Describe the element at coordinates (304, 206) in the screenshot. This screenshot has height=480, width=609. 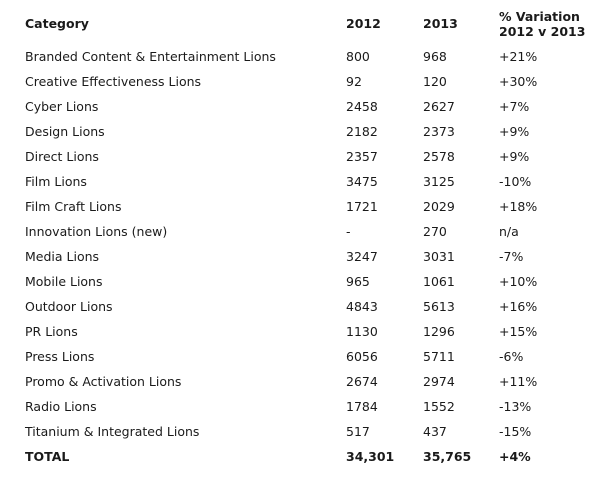
I see `table-row: Film Craft Lions 1721 2029 +18%` at that location.